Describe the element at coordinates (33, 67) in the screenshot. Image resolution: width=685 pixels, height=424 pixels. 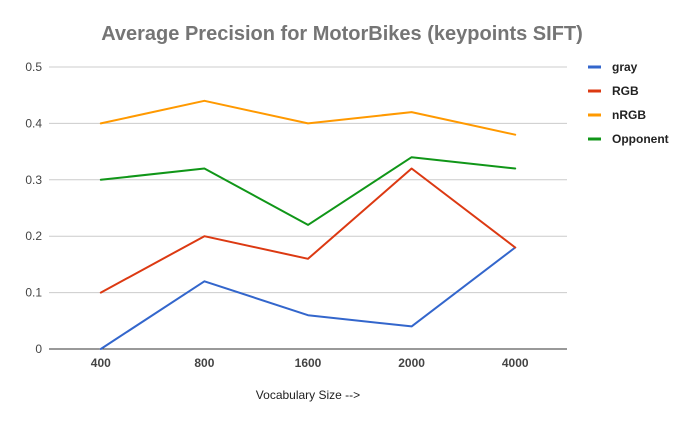
I see `y-tick-label: 0.5` at that location.